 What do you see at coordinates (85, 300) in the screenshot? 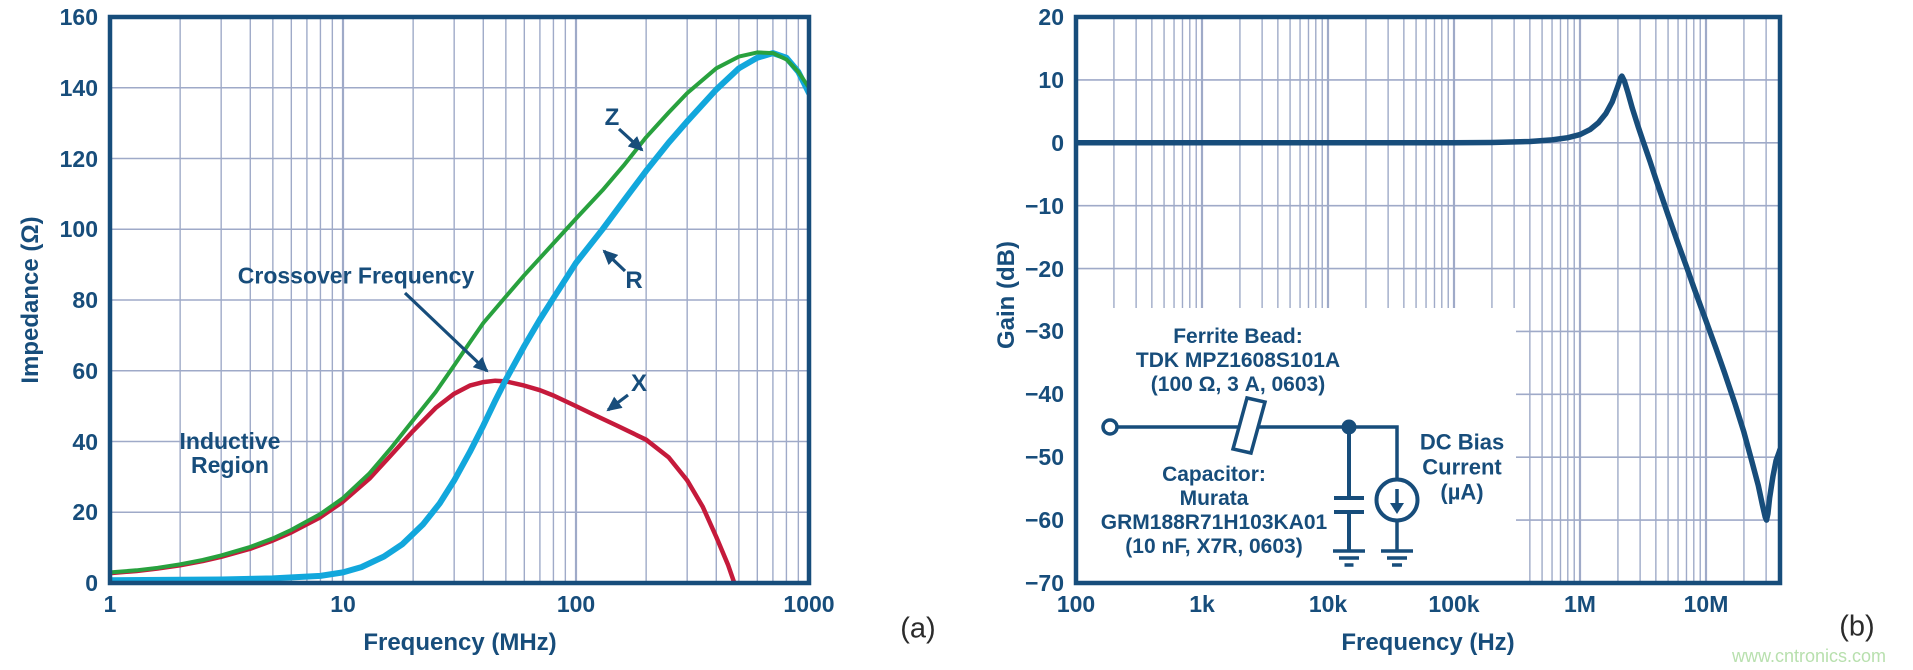
I see `chart-a-y-tick-label: 80` at bounding box center [85, 300].